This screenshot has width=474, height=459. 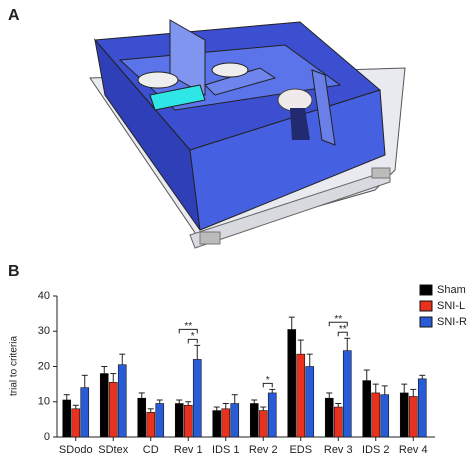 What do you see at coordinates (226, 450) in the screenshot?
I see `x-tick-label: IDS 1` at bounding box center [226, 450].